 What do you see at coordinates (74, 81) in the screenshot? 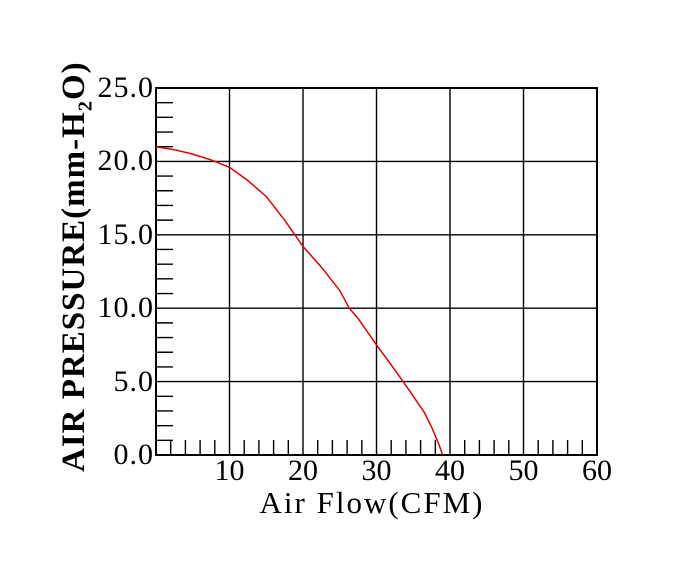
I see `y-axis-title-post: O)` at bounding box center [74, 81].